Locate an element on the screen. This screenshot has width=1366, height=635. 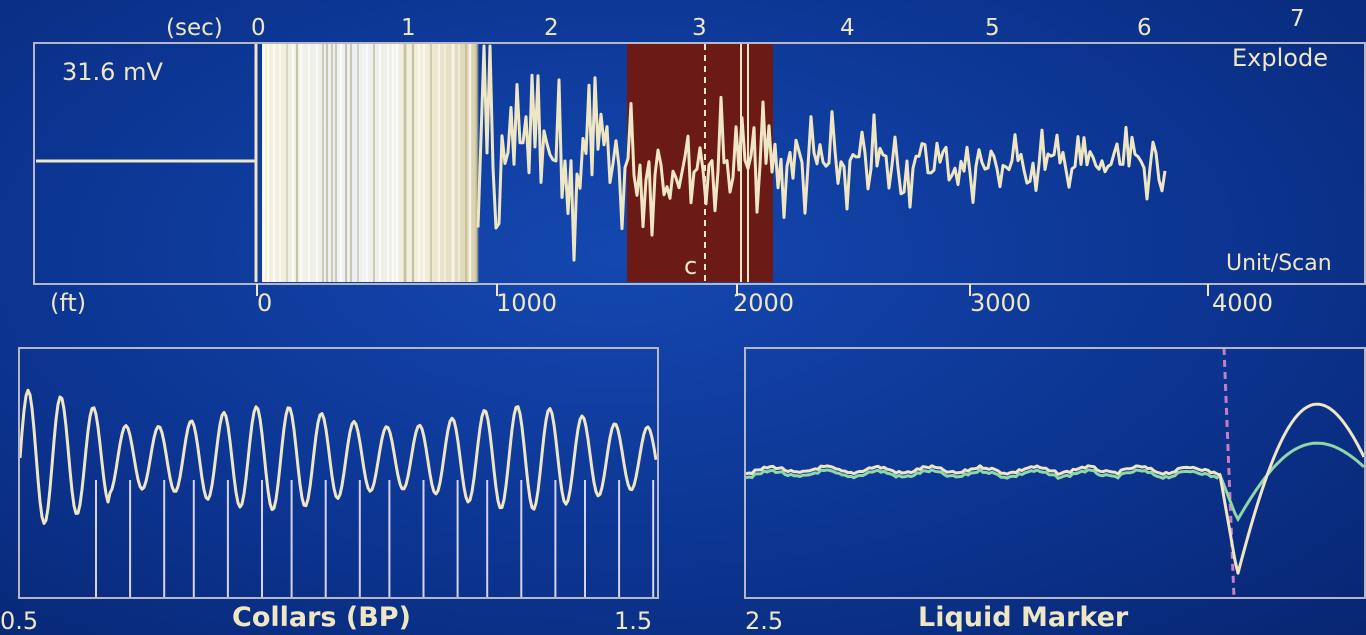
unit-scan-label: Unit/Scan is located at coordinates (1279, 263).